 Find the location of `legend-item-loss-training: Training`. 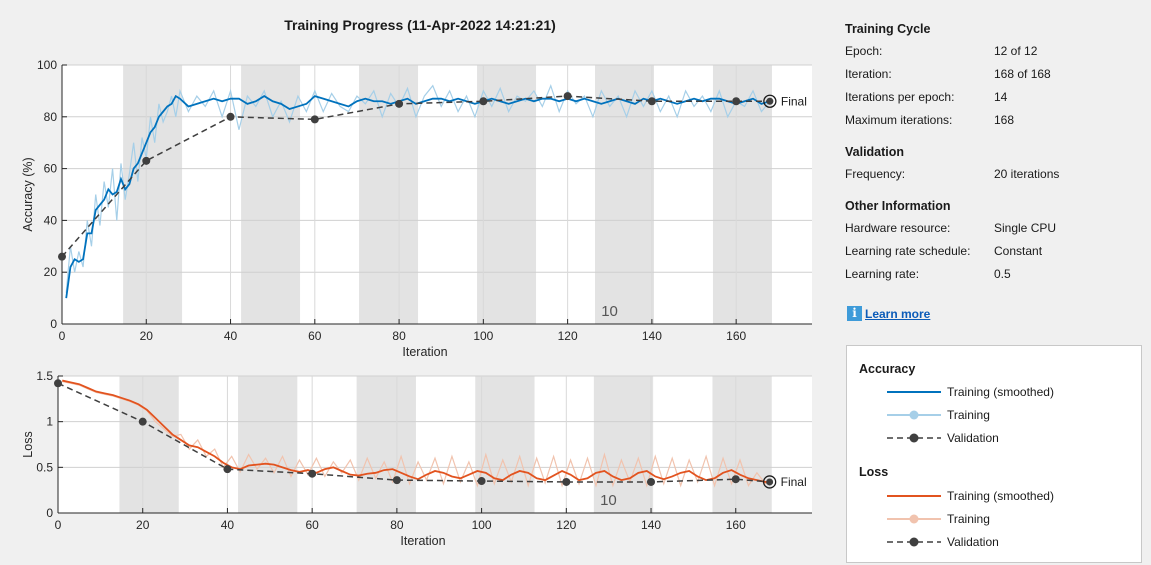

legend-item-loss-training: Training is located at coordinates (938, 519).